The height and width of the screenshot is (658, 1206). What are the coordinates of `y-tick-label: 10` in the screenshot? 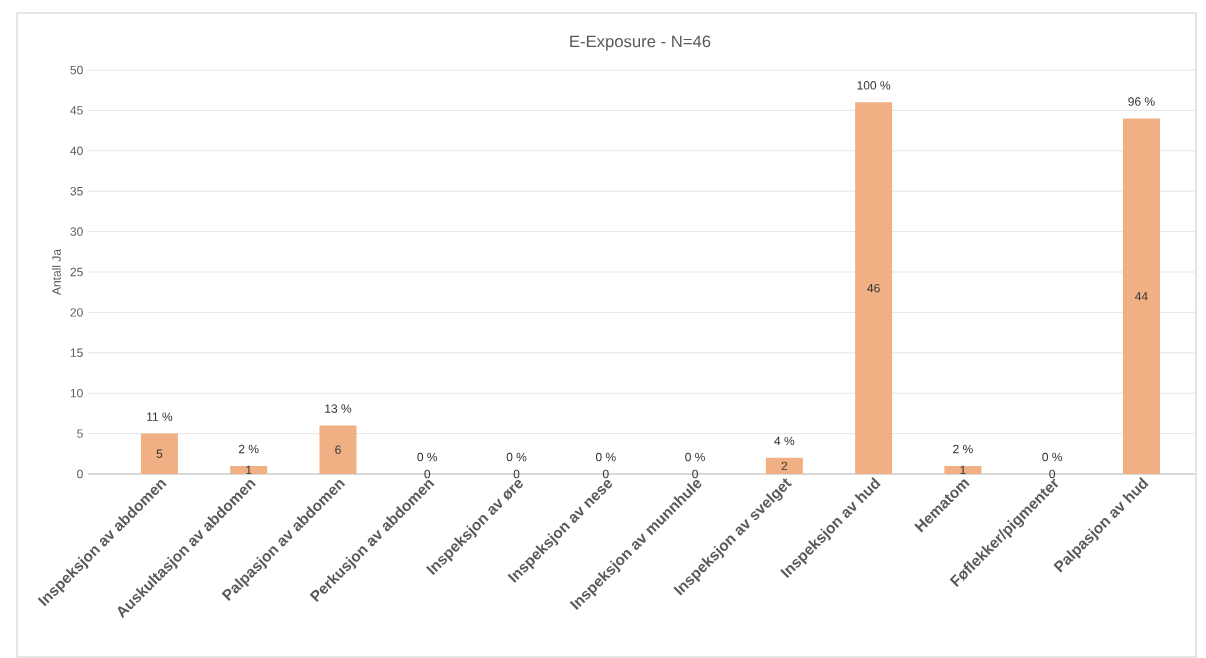 It's located at (76, 393).